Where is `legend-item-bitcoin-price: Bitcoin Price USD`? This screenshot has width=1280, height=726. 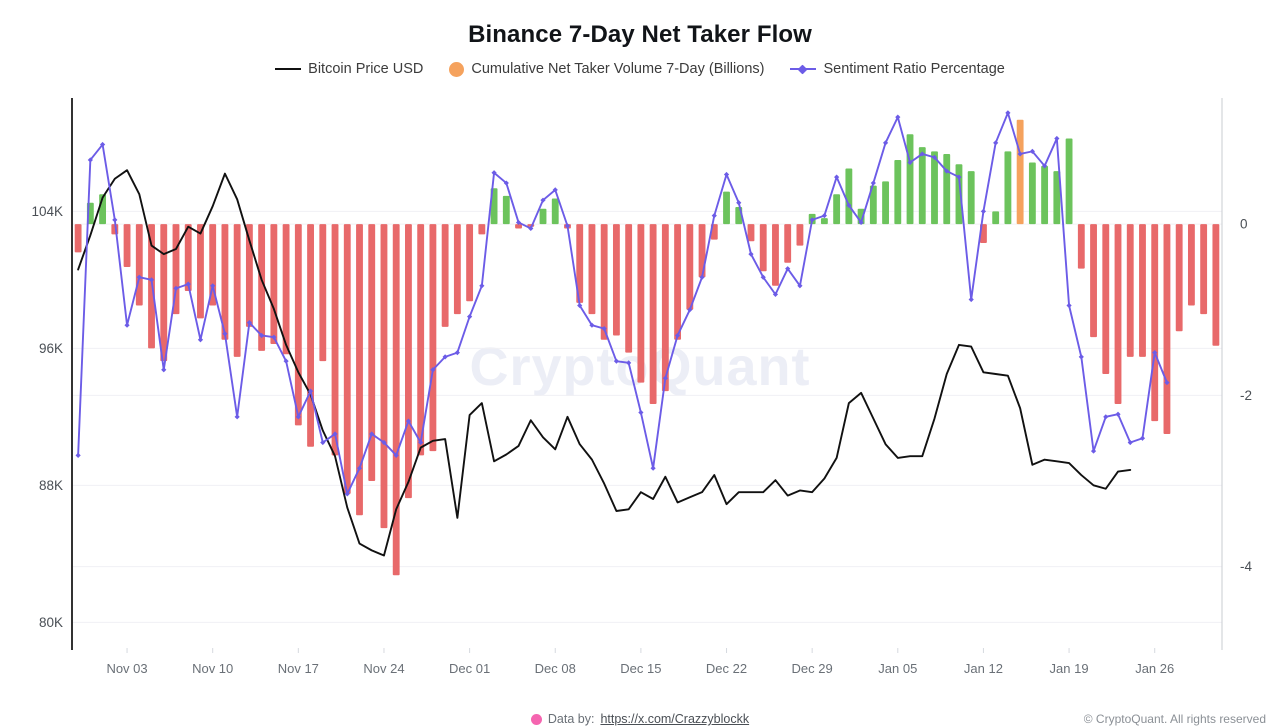
legend-item-bitcoin-price: Bitcoin Price USD is located at coordinates (349, 69).